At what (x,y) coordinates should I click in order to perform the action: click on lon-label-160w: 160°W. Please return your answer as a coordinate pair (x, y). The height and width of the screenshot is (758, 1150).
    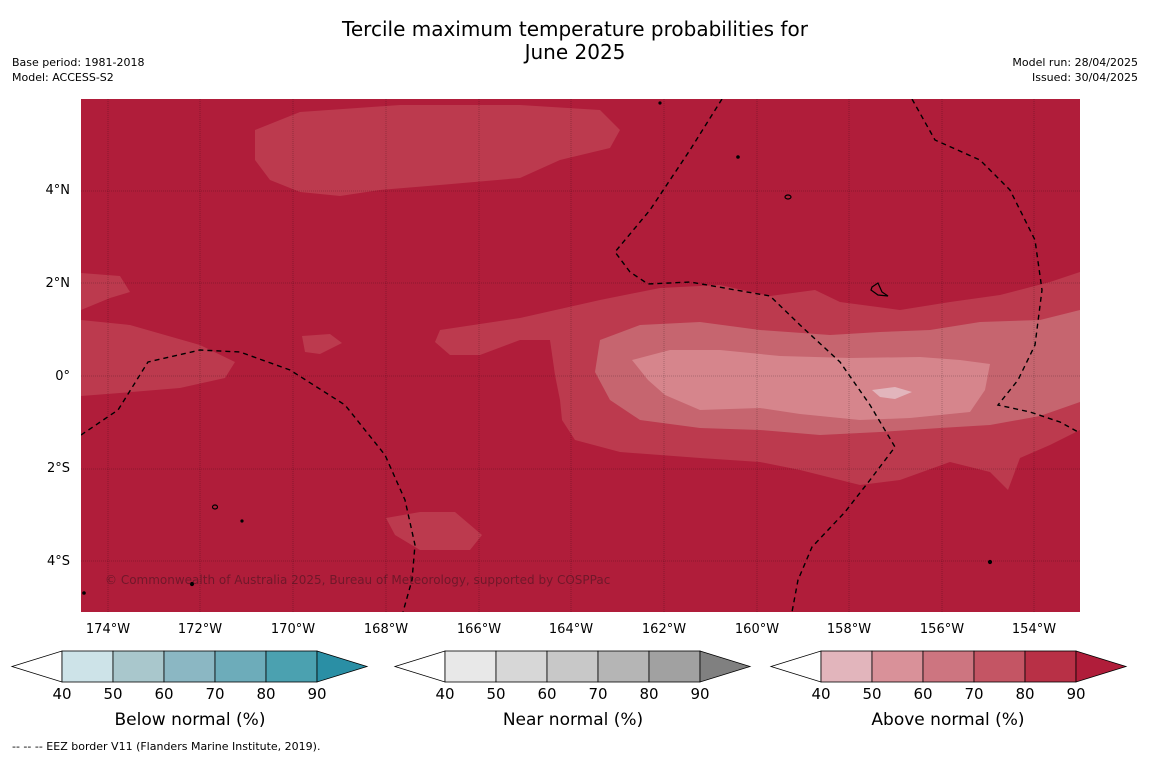
    Looking at the image, I should click on (757, 629).